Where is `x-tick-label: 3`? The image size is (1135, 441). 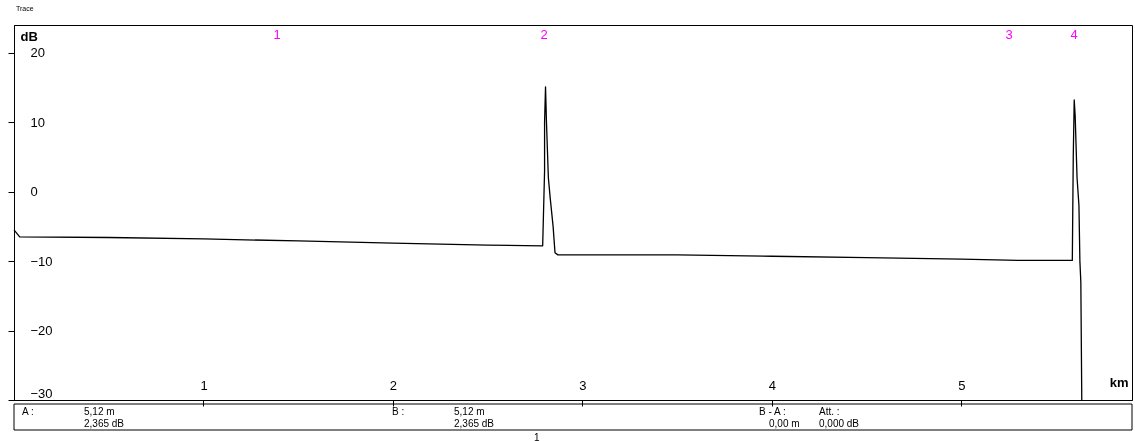
x-tick-label: 3 is located at coordinates (583, 385).